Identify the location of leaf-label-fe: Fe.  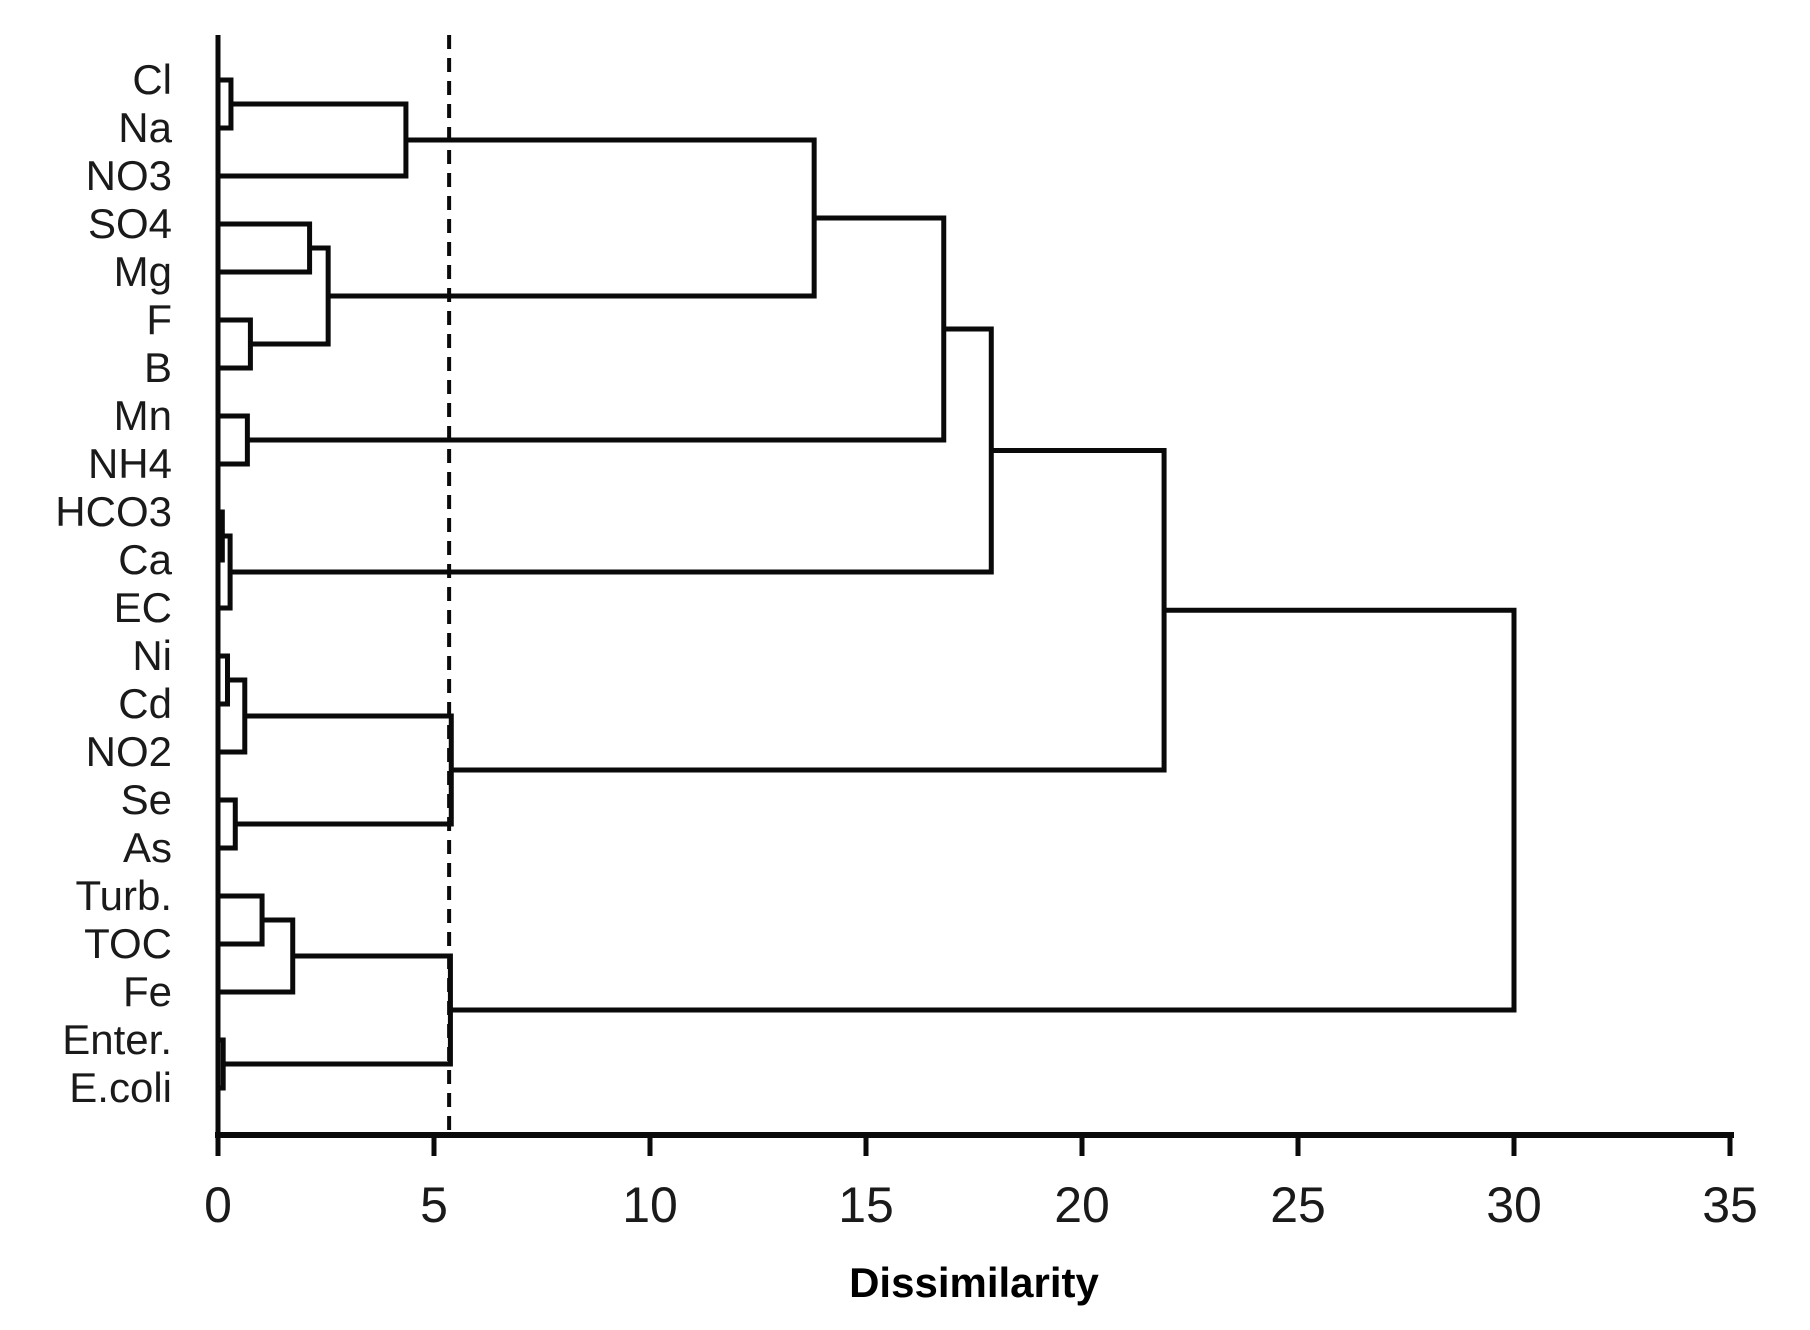
(147, 991).